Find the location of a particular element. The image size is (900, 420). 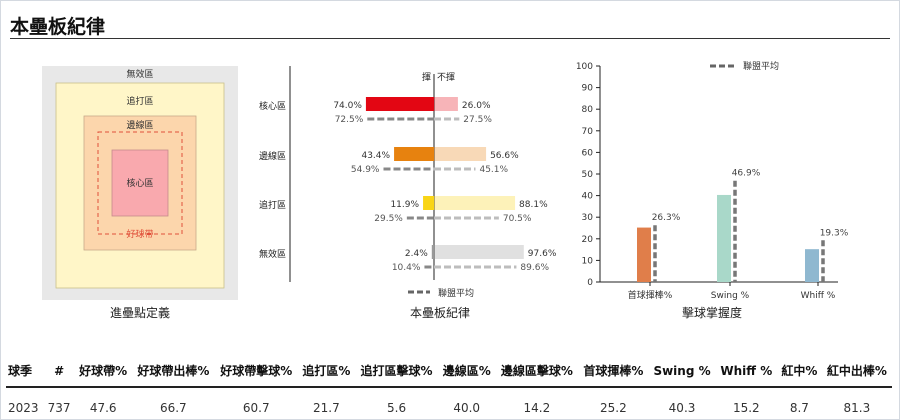

column-header: 好球帶擊球% is located at coordinates (256, 372).